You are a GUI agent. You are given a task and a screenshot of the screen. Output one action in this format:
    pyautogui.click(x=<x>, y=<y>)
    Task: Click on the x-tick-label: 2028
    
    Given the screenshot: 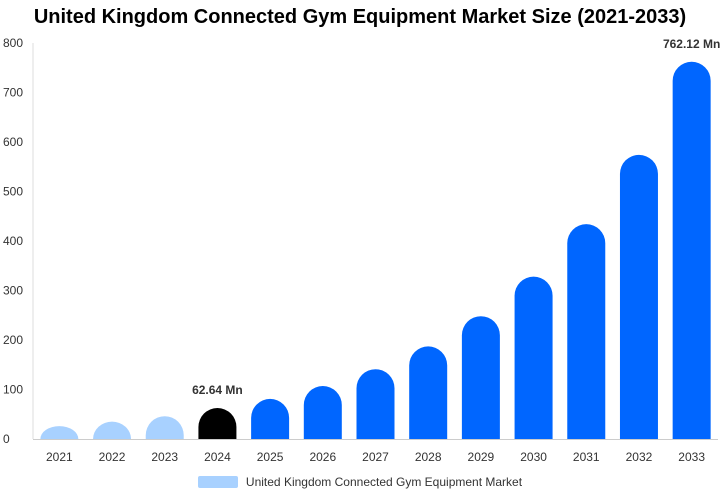 What is the action you would take?
    pyautogui.click(x=428, y=457)
    